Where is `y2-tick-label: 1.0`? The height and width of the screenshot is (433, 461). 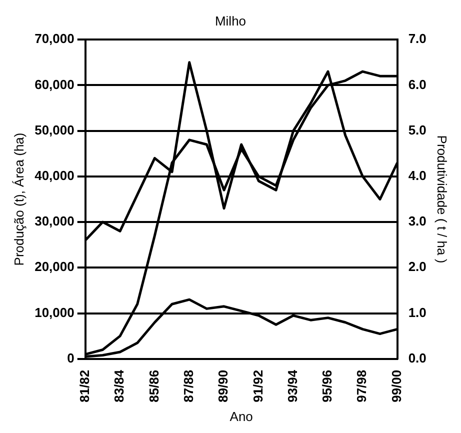
y2-tick-label: 1.0 is located at coordinates (417, 312).